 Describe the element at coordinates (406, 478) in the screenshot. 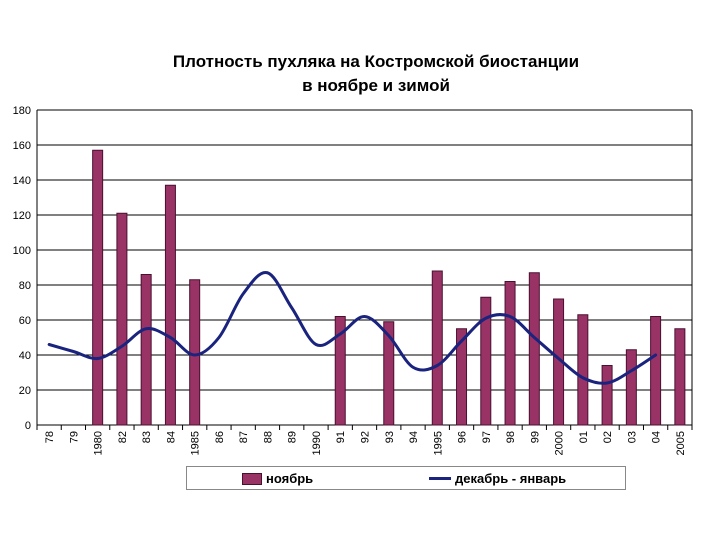

I see `chart-legend: ноябрь декабрь - январь` at that location.